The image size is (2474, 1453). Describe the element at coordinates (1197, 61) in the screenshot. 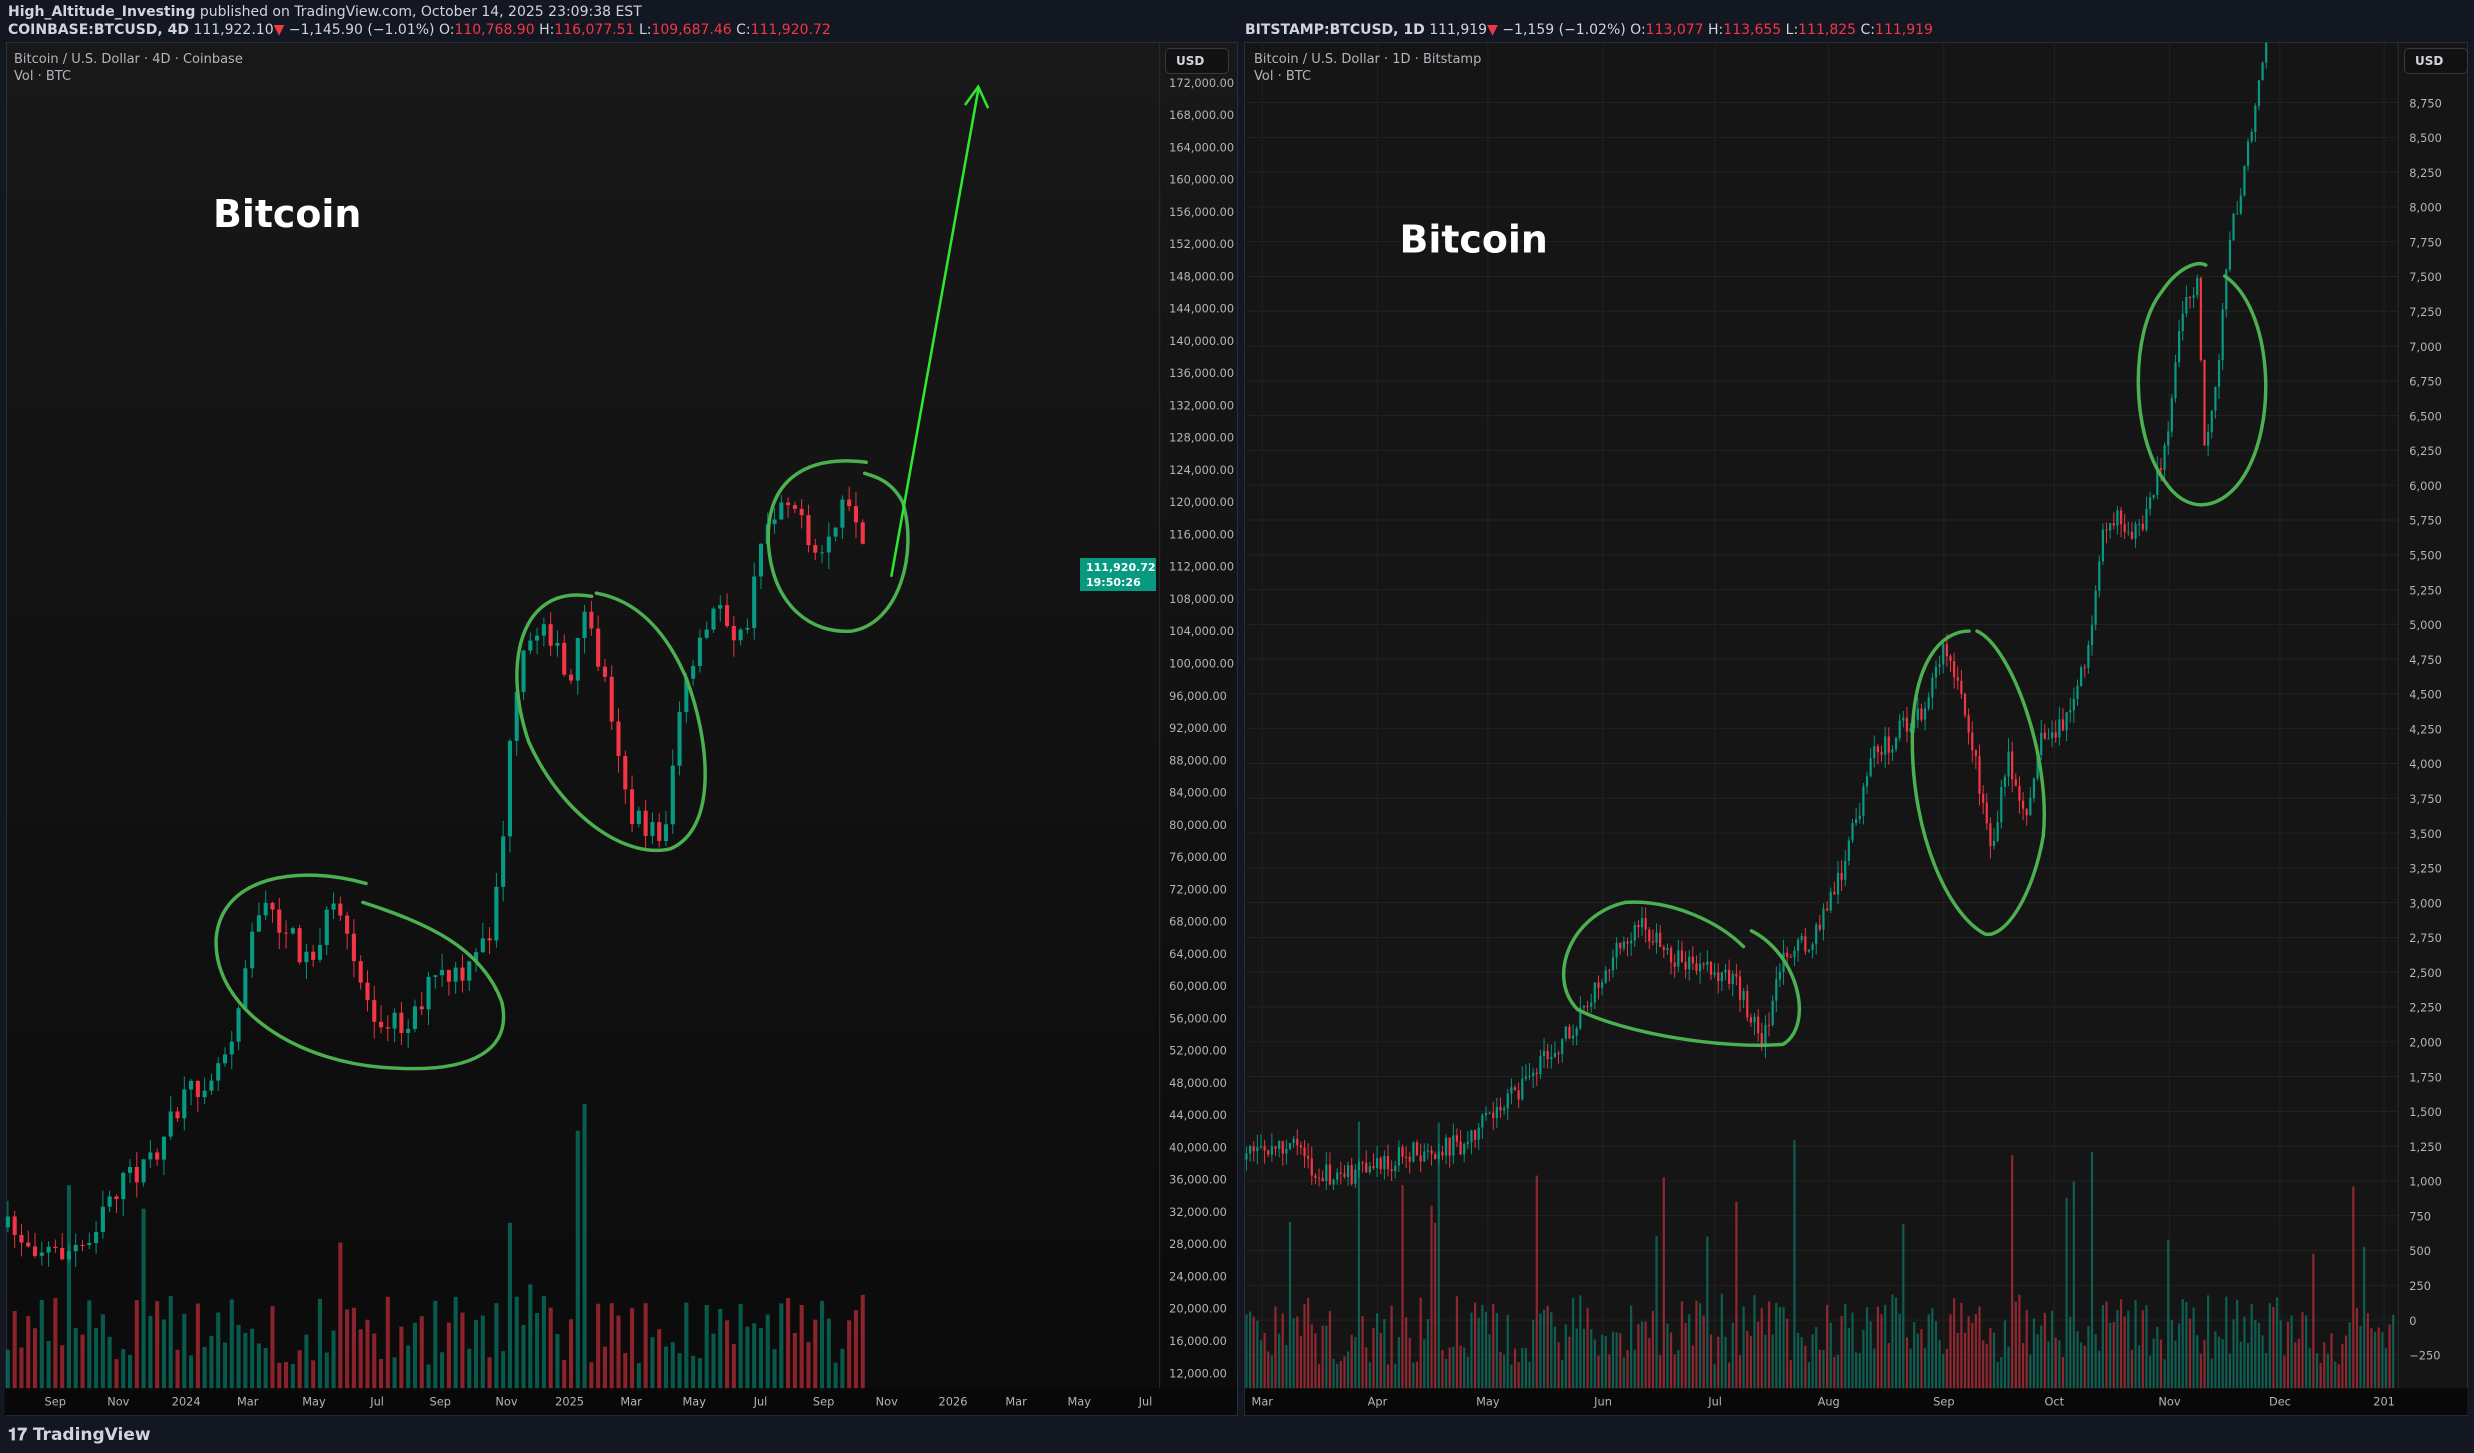

I see `left-currency-button: USD` at that location.